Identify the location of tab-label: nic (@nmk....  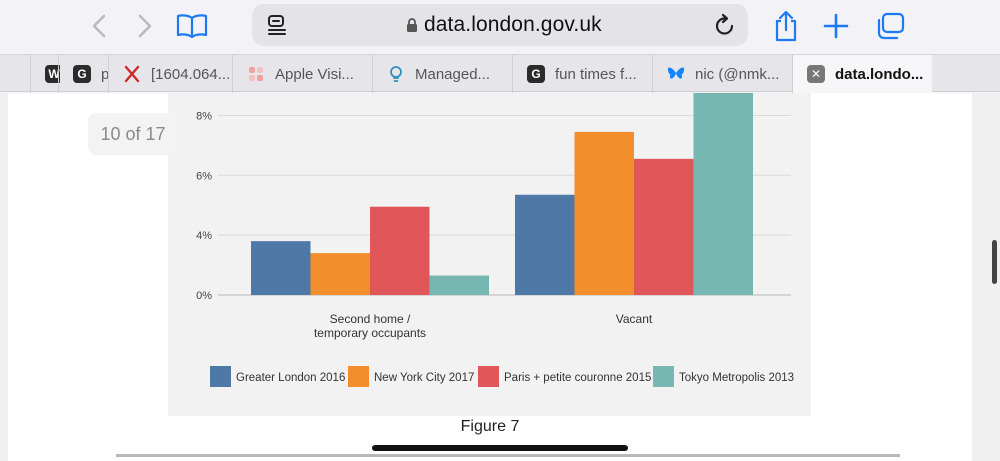
(737, 74).